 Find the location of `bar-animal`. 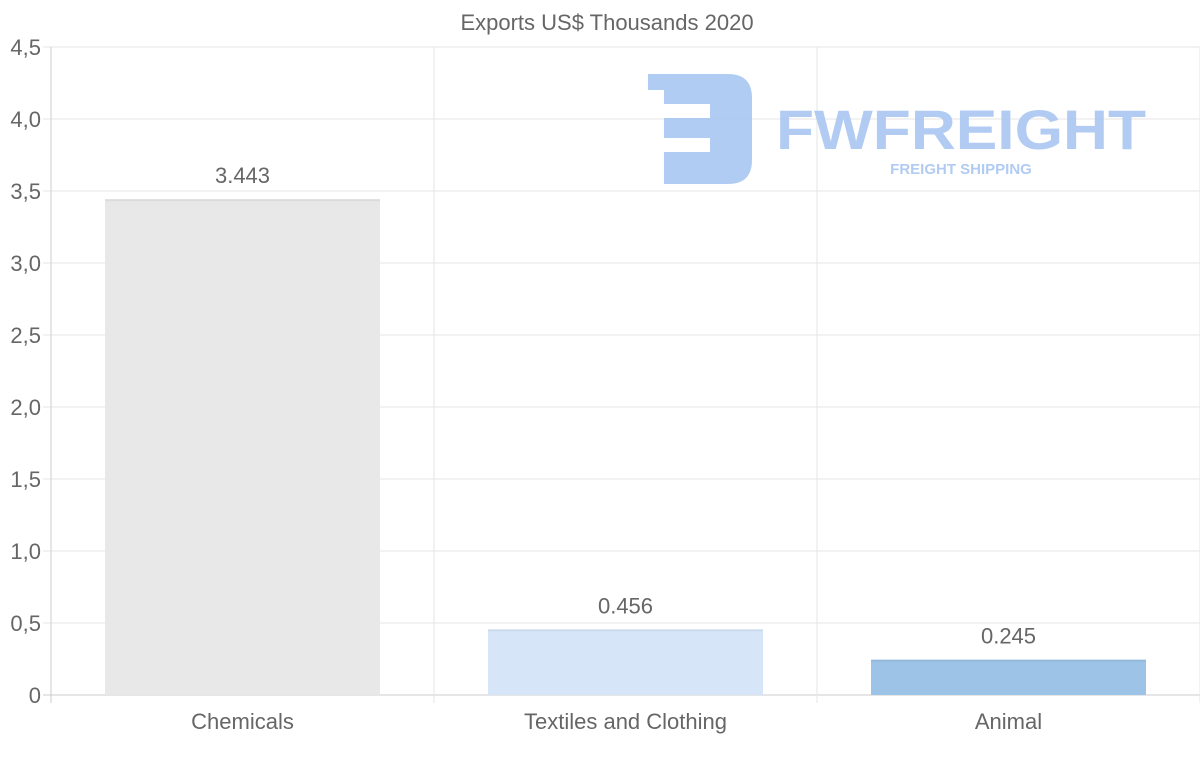

bar-animal is located at coordinates (1008, 677).